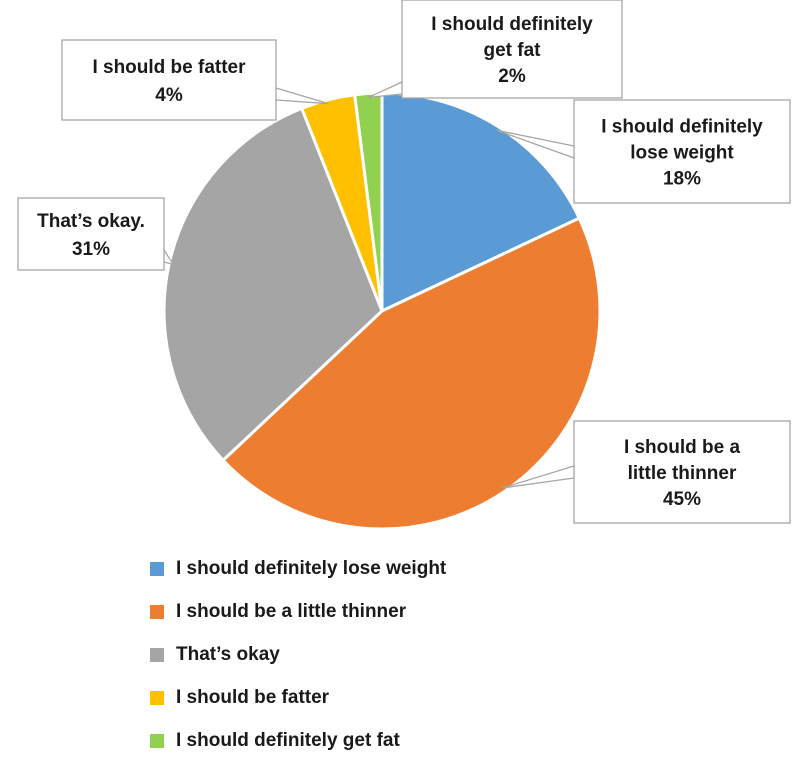 The image size is (800, 773). I want to click on callout-get-fat: I should definitely get fat 2%, so click(495, 49).